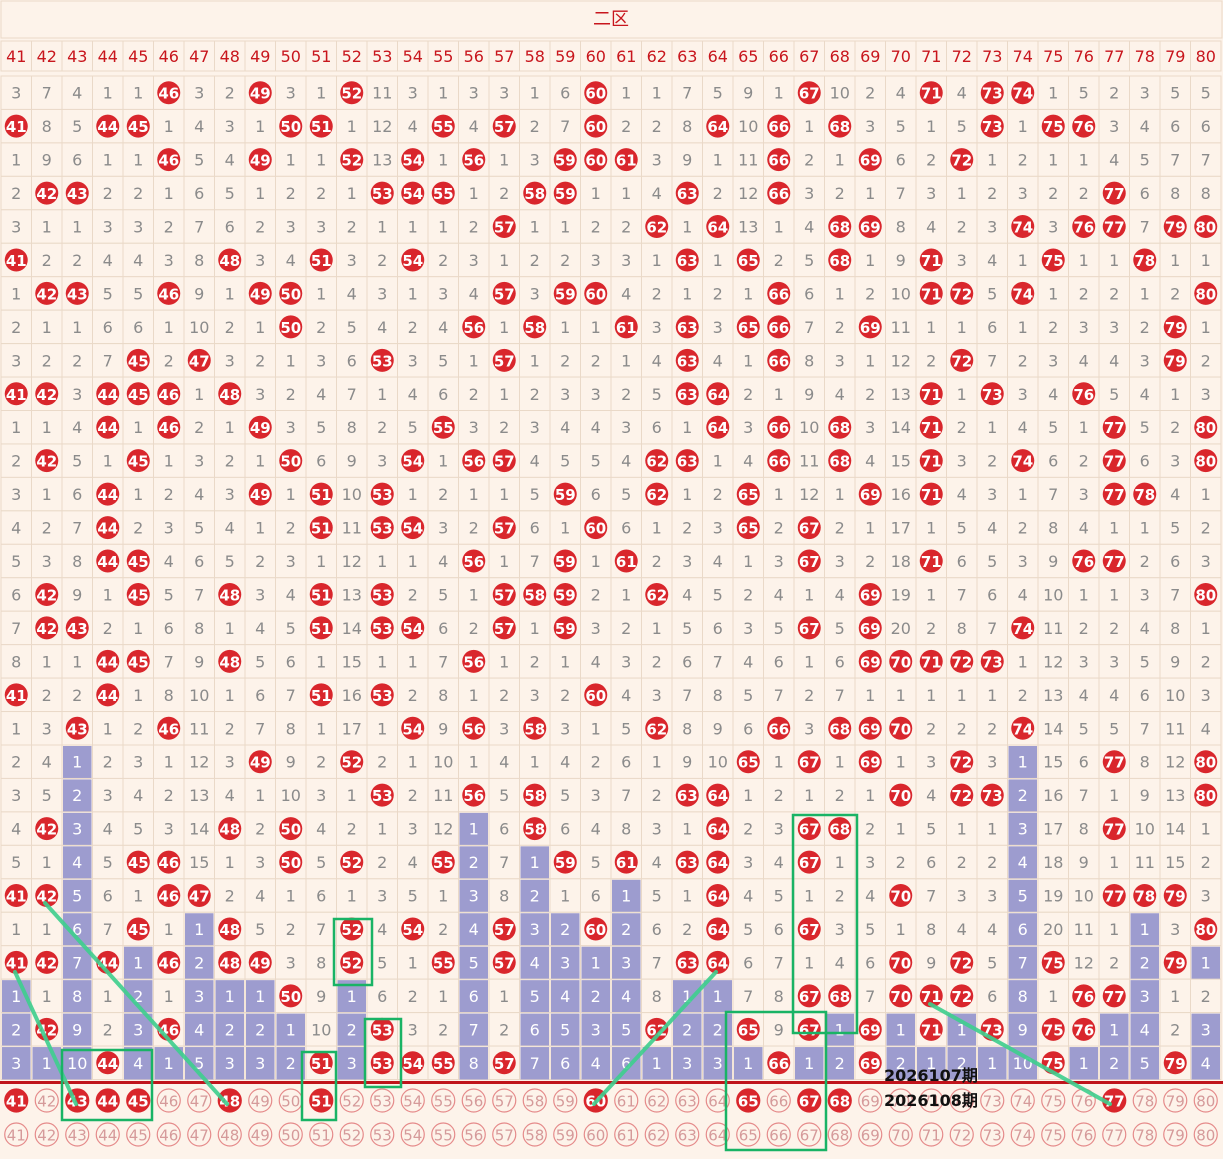  Describe the element at coordinates (534, 1102) in the screenshot. I see `draw-ball-number: 58` at that location.